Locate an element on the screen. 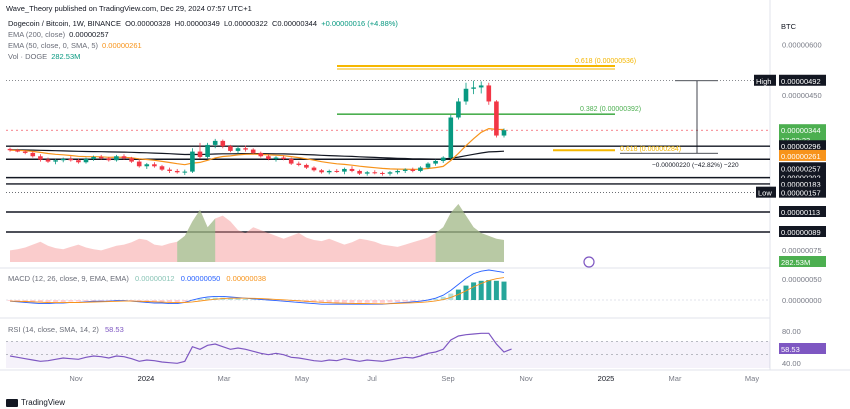  current-price-label: 0.00000344 is located at coordinates (801, 130).